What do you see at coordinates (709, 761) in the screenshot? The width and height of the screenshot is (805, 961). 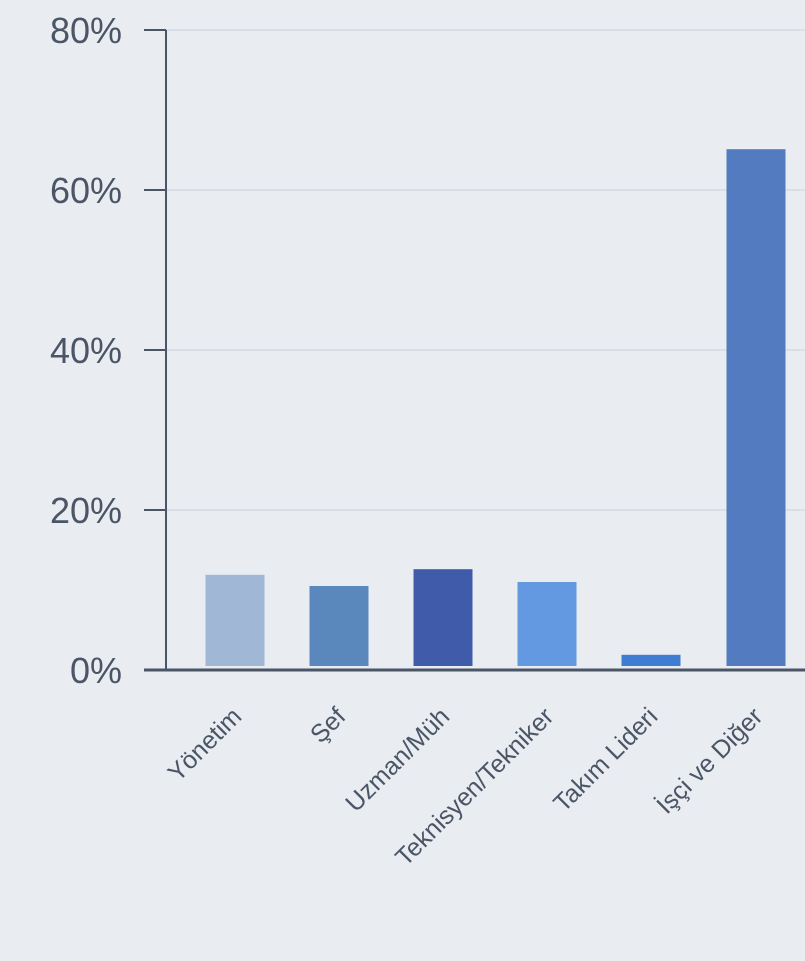 I see `x-category-label: İşçi ve Diğer` at bounding box center [709, 761].